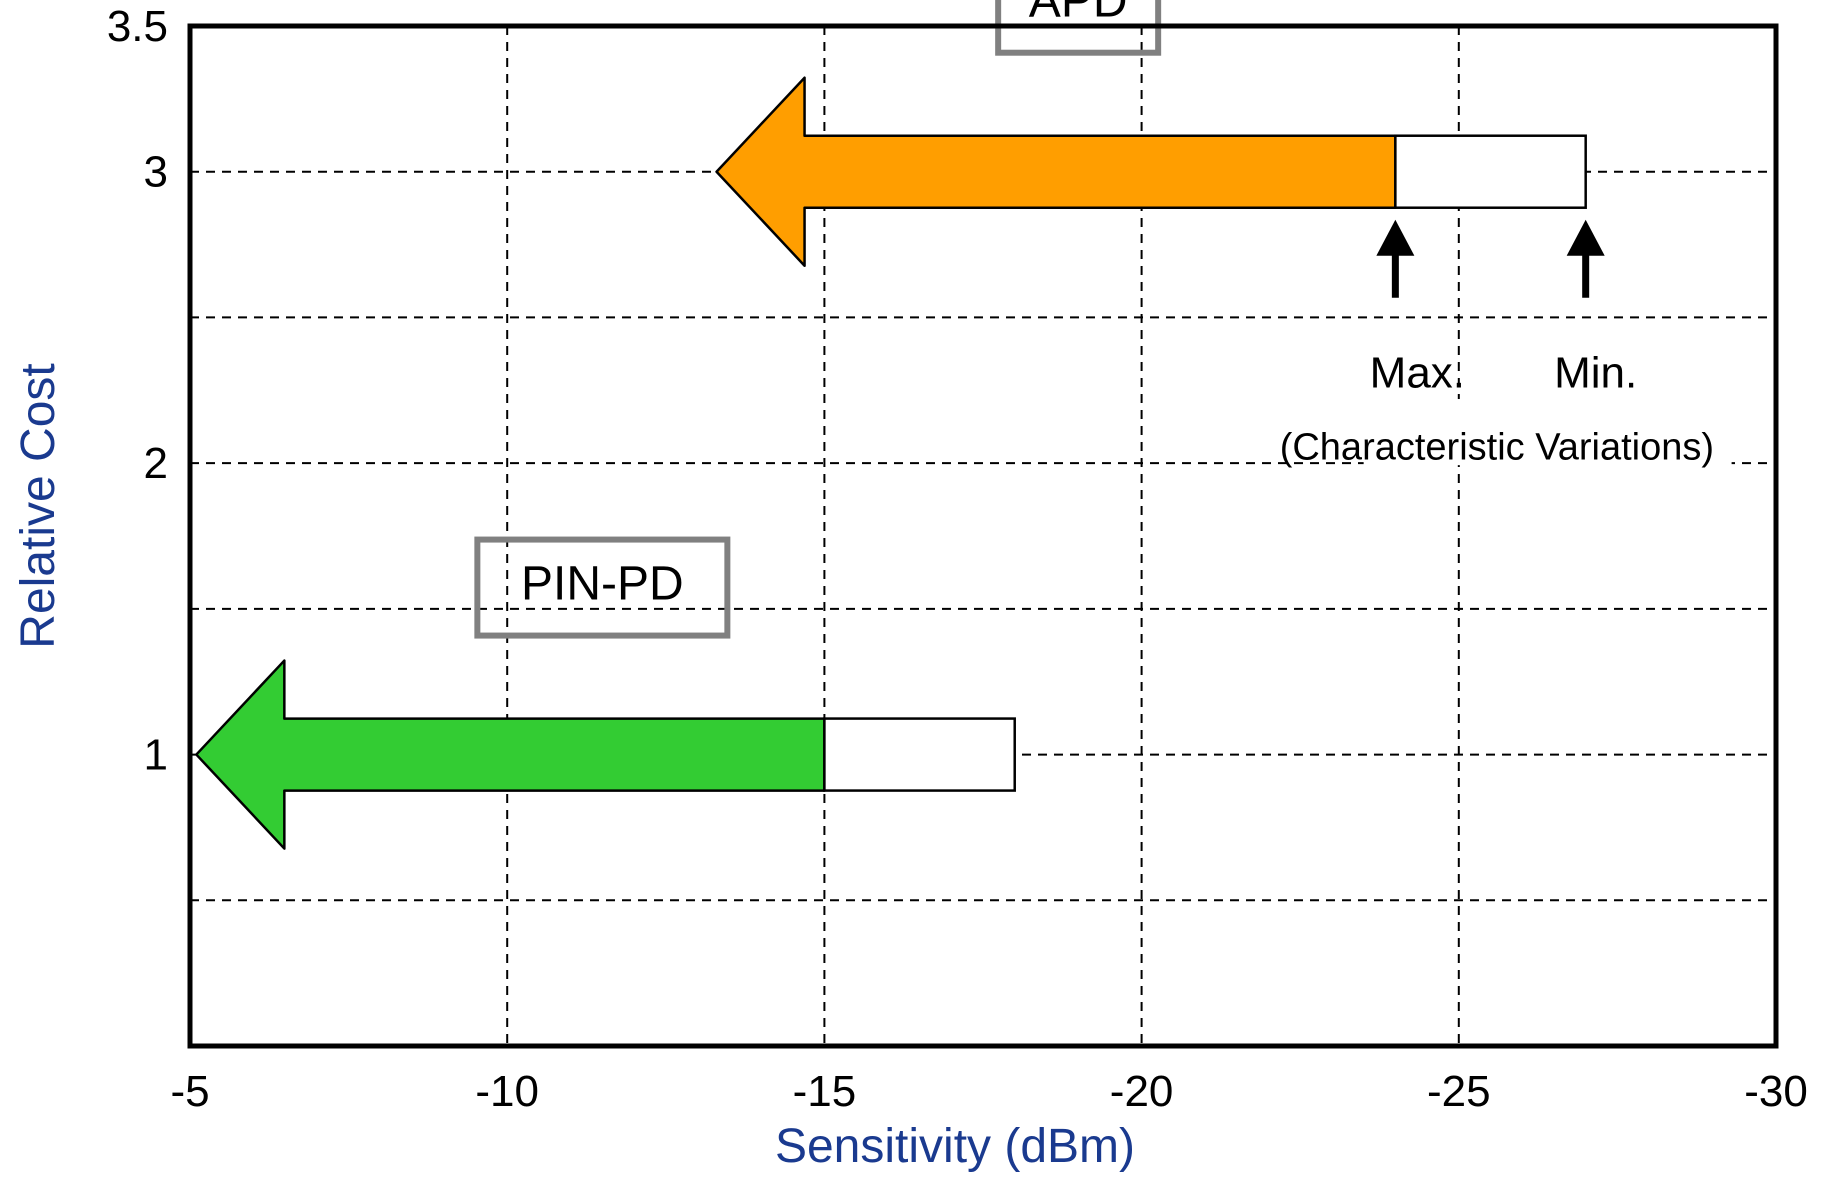 The height and width of the screenshot is (1190, 1824). I want to click on variation-box-apd, so click(1490, 171).